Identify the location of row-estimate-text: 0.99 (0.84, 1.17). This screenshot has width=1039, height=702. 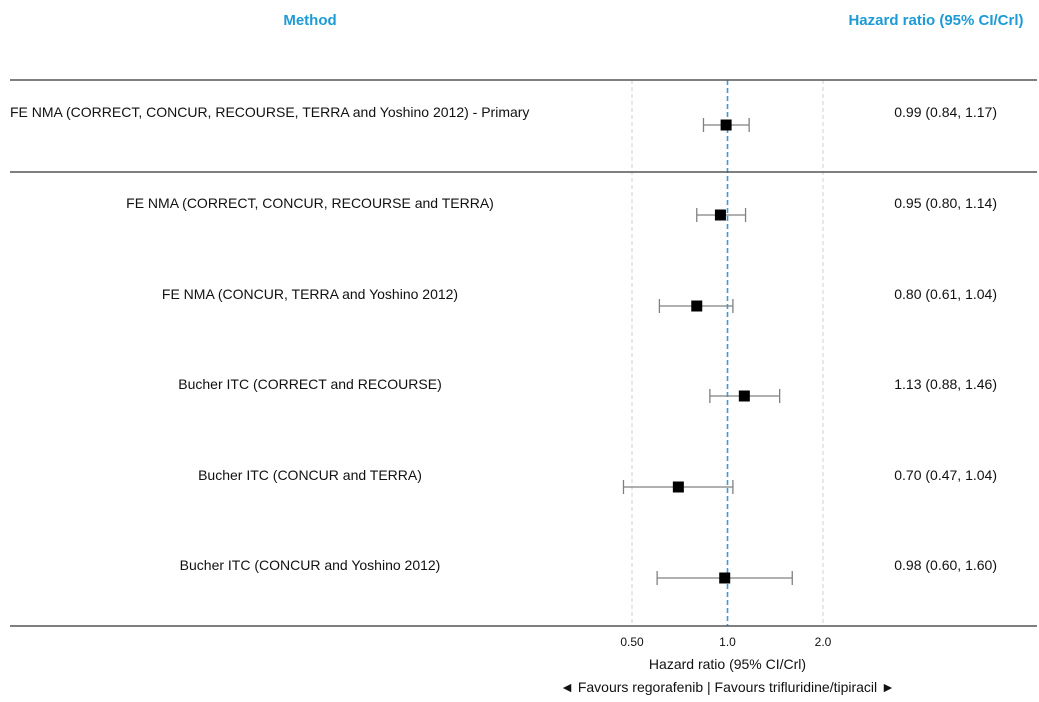
(945, 112).